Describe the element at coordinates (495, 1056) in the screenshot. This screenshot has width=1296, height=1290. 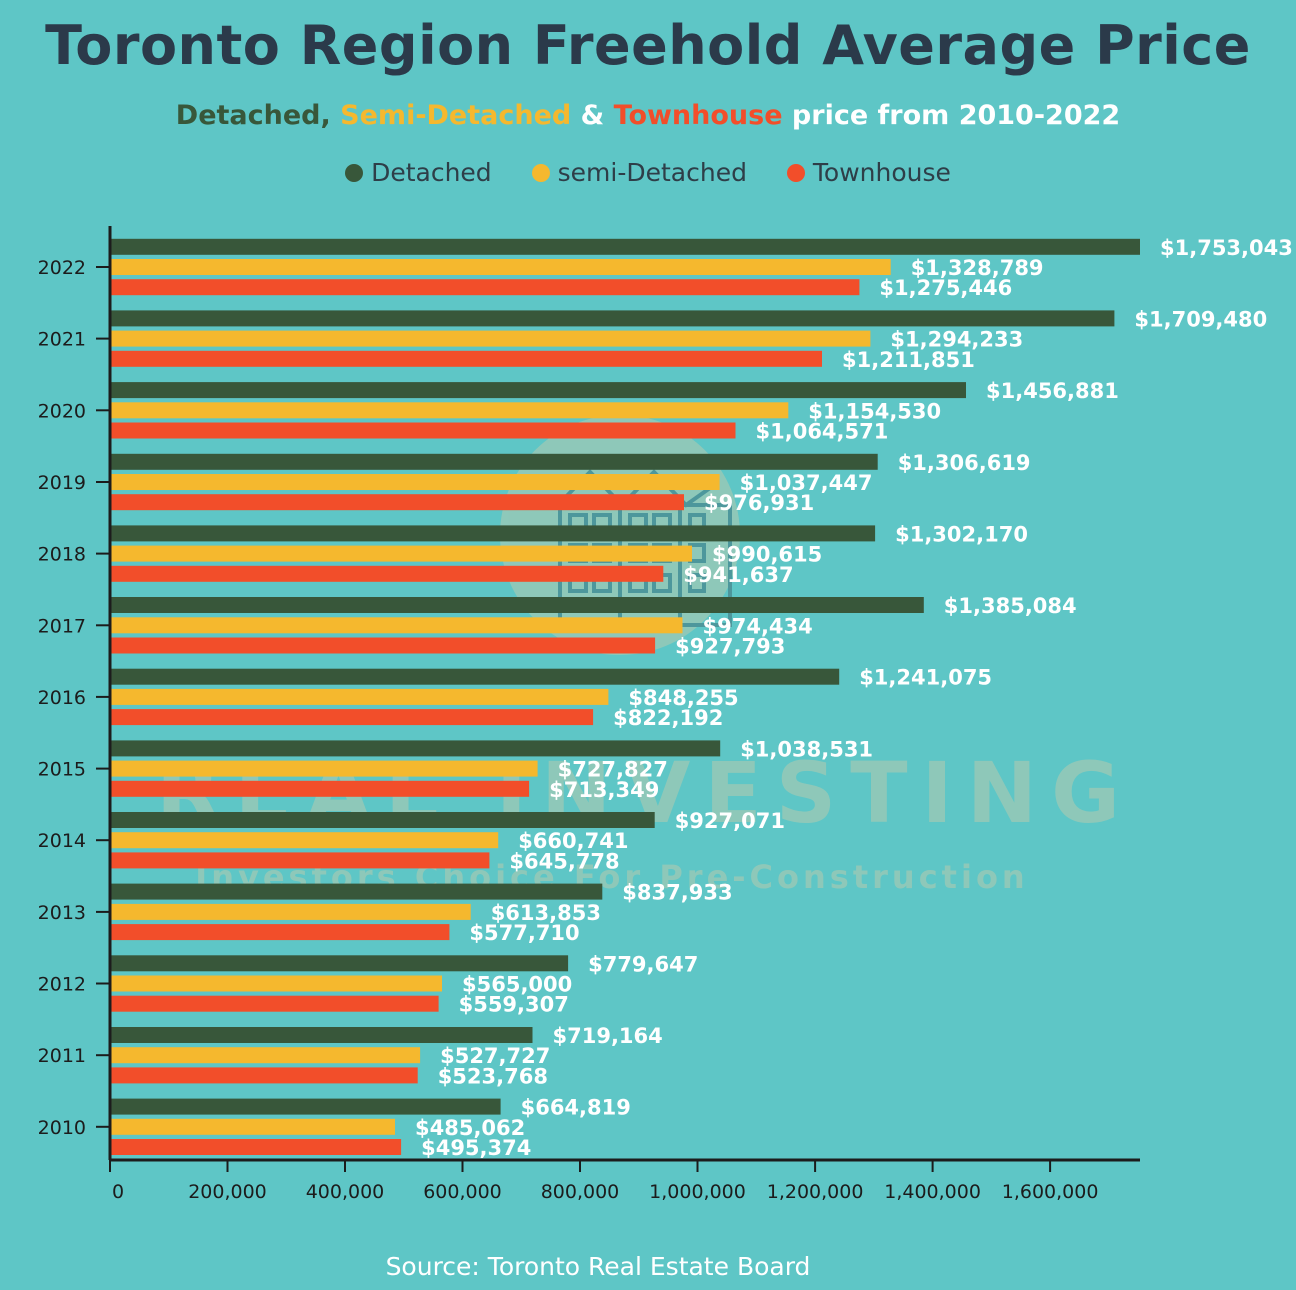
I see `value-label-semi-detached-2011: $527,727` at that location.